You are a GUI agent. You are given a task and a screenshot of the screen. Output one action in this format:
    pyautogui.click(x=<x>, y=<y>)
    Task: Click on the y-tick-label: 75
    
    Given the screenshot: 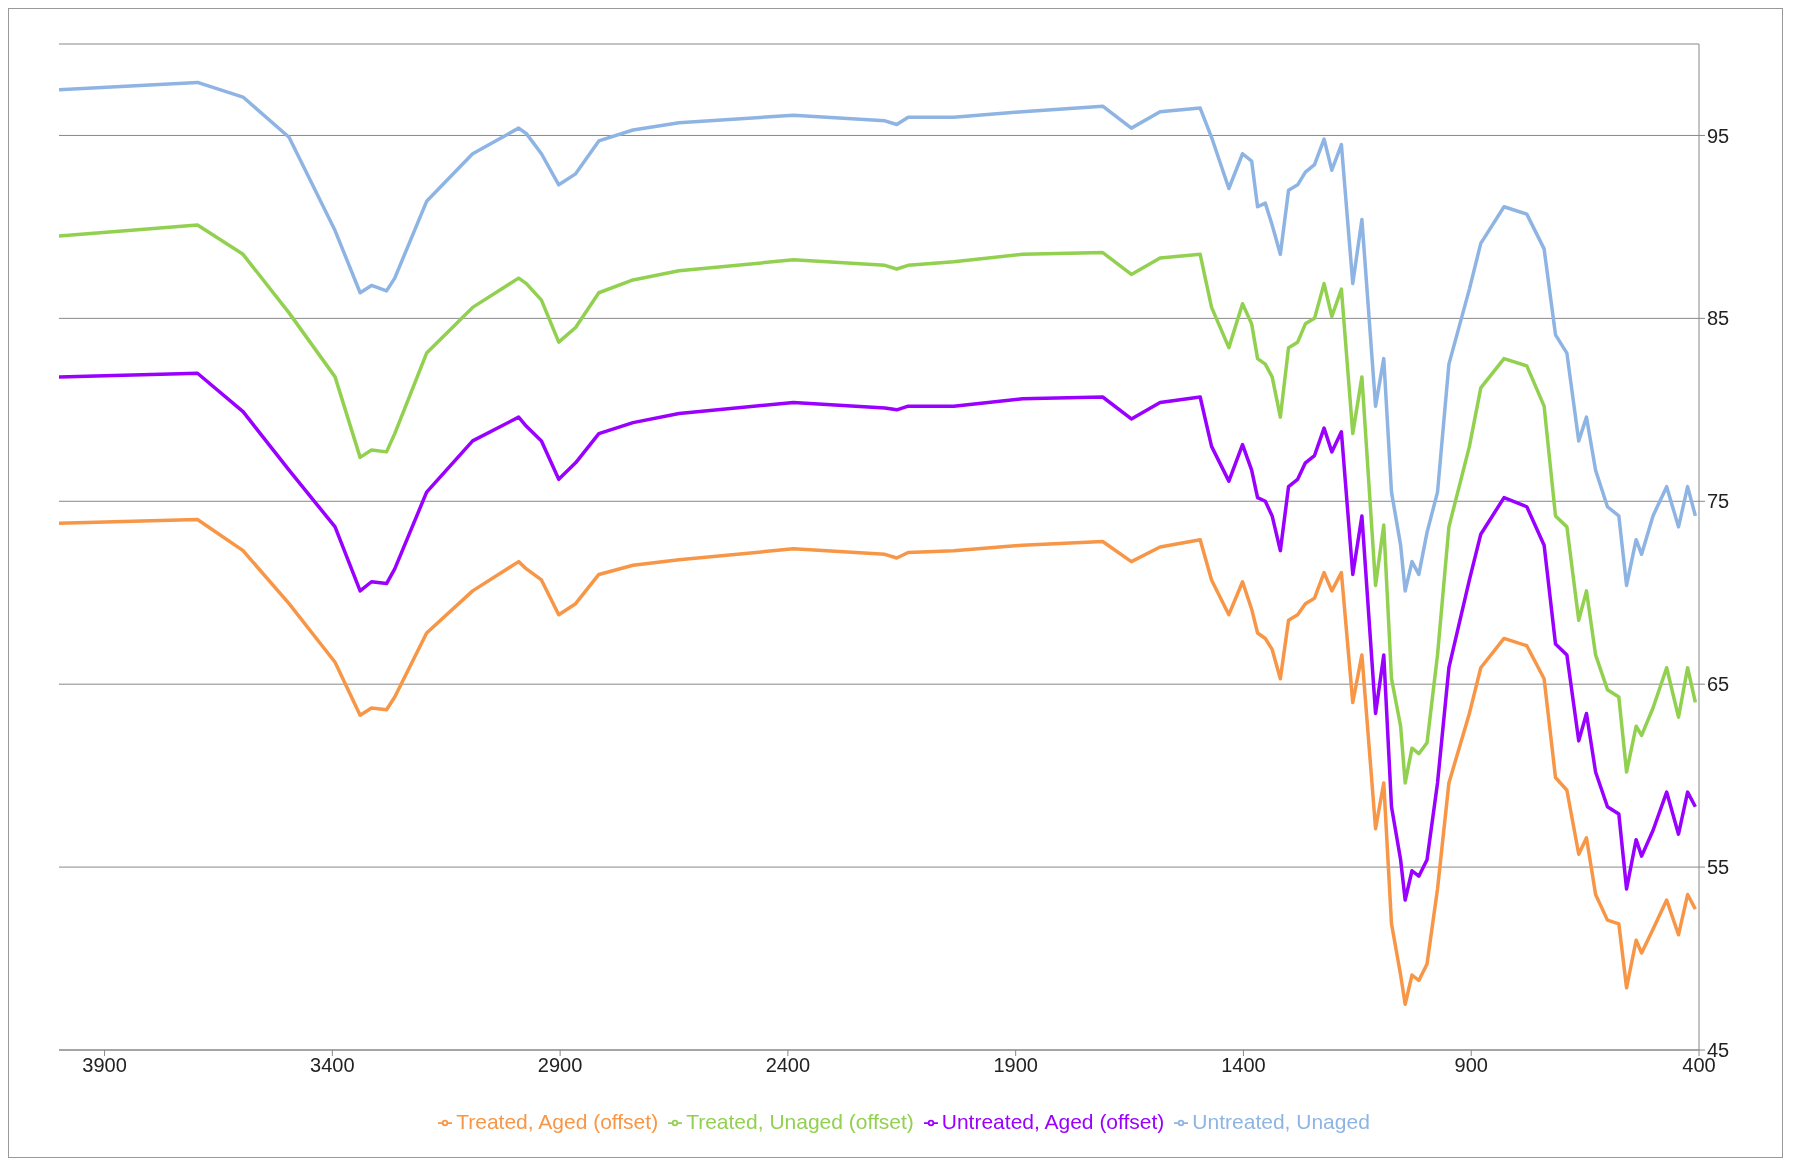 What is the action you would take?
    pyautogui.click(x=1718, y=501)
    